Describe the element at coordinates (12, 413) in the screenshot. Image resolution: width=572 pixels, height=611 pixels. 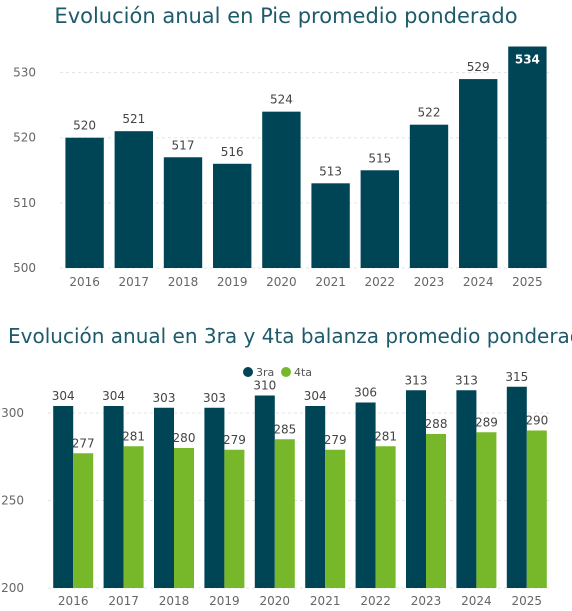
I see `y-tick-label: 300` at that location.